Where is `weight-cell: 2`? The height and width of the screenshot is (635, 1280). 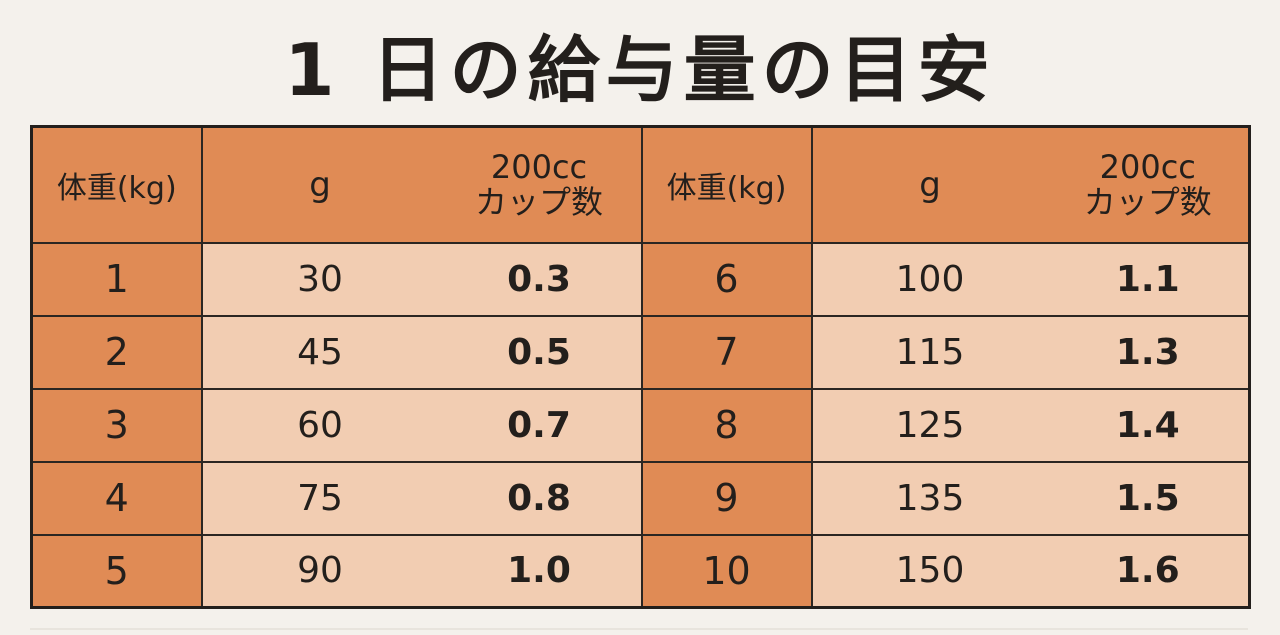 weight-cell: 2 is located at coordinates (116, 352).